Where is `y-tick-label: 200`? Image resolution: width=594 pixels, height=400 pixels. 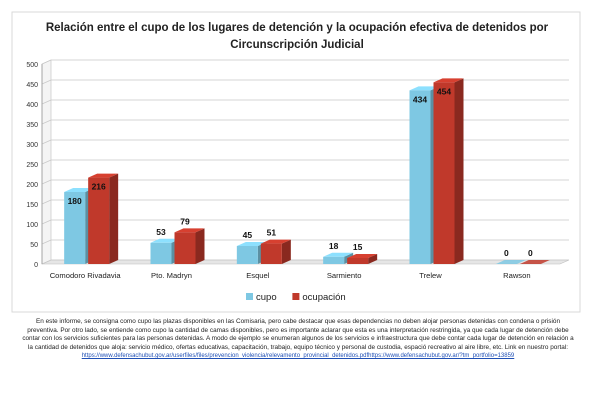 y-tick-label: 200 is located at coordinates (32, 185).